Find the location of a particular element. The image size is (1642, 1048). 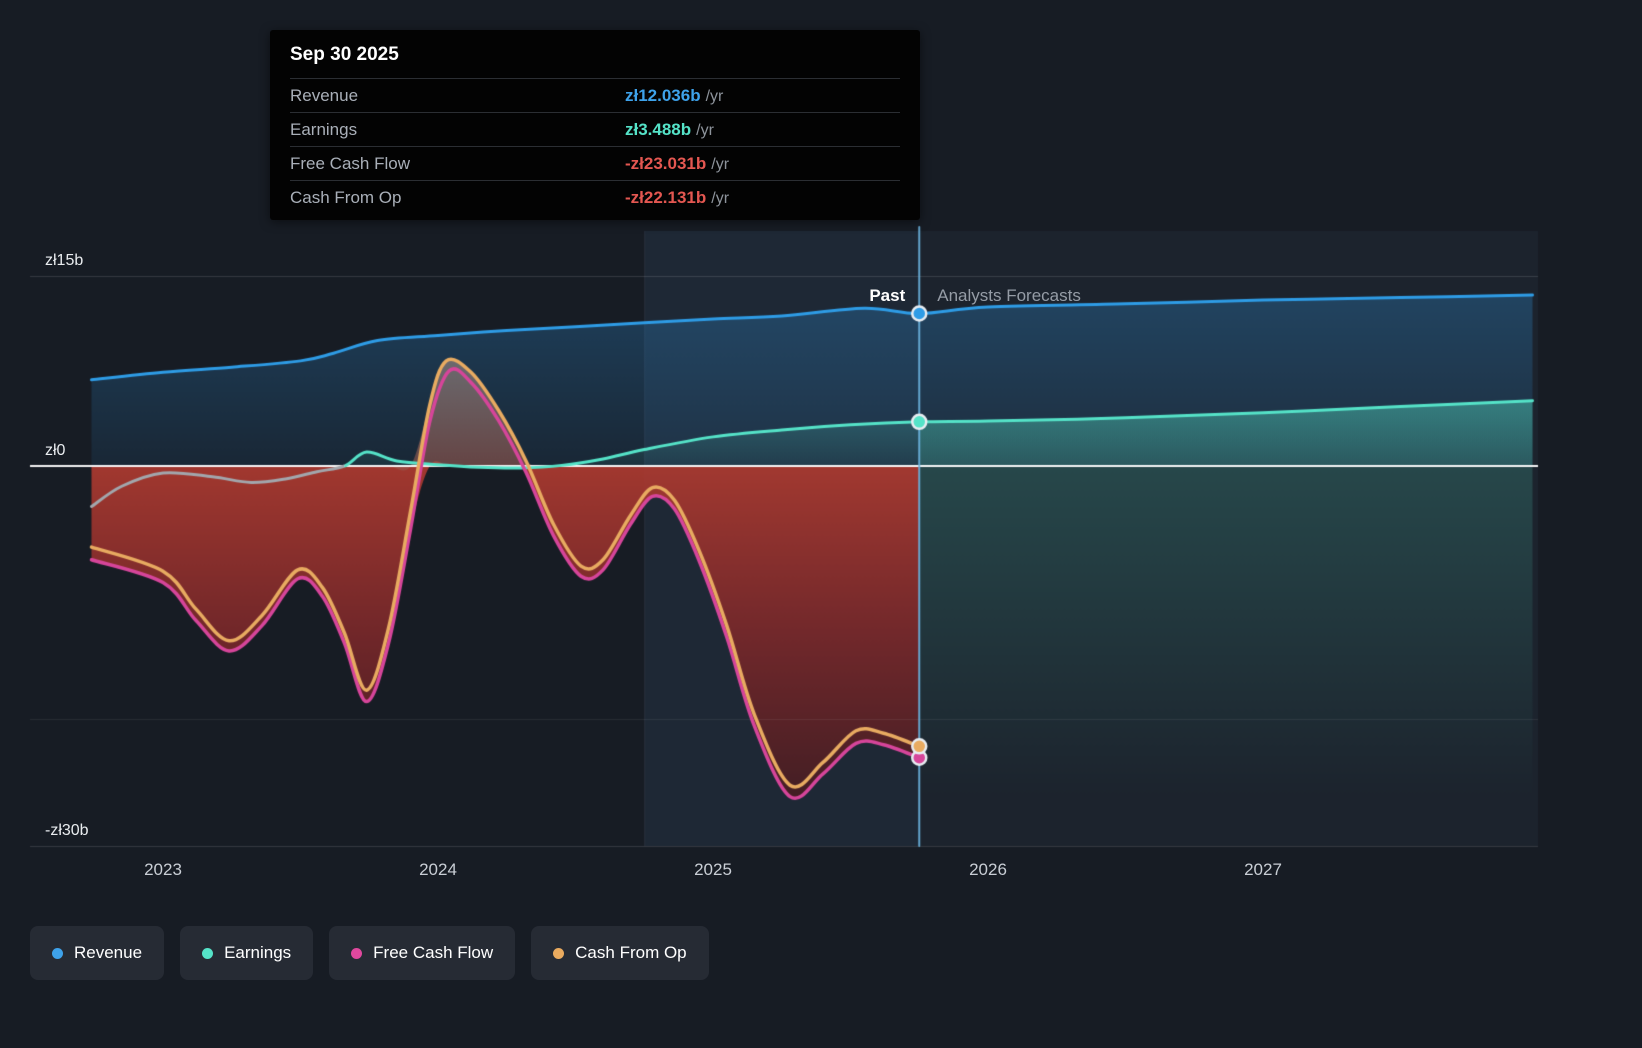

tooltip-row-value: -zł23.031b/yr is located at coordinates (677, 163).